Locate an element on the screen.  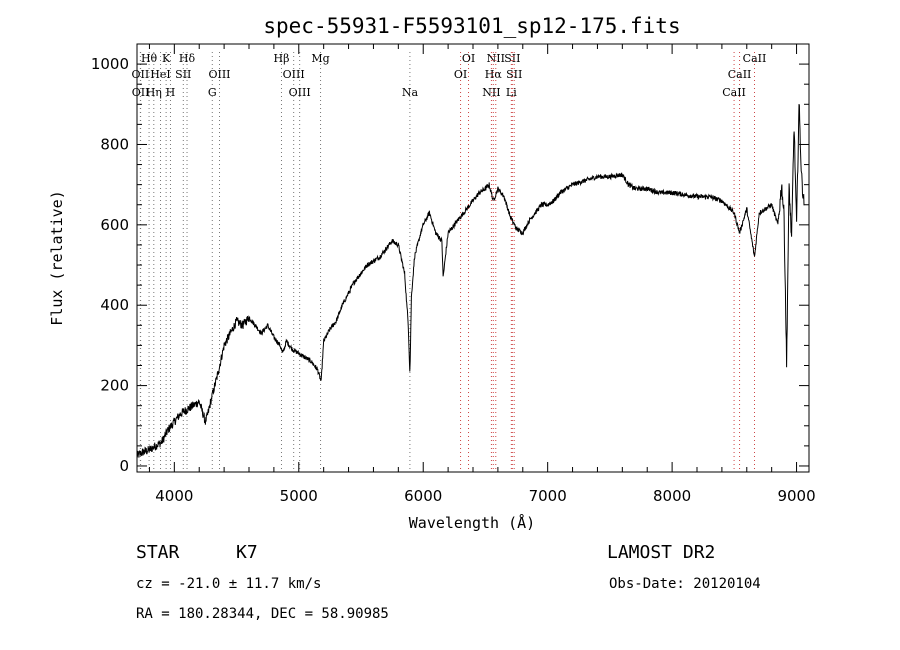
x-tick-label: 5000 is located at coordinates (299, 496).